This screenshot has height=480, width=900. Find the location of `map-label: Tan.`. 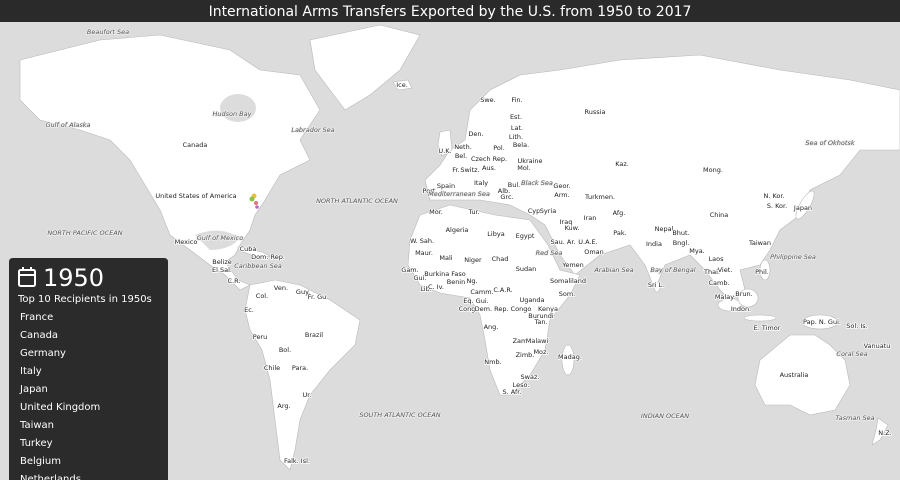

map-label: Tan. is located at coordinates (540, 322).